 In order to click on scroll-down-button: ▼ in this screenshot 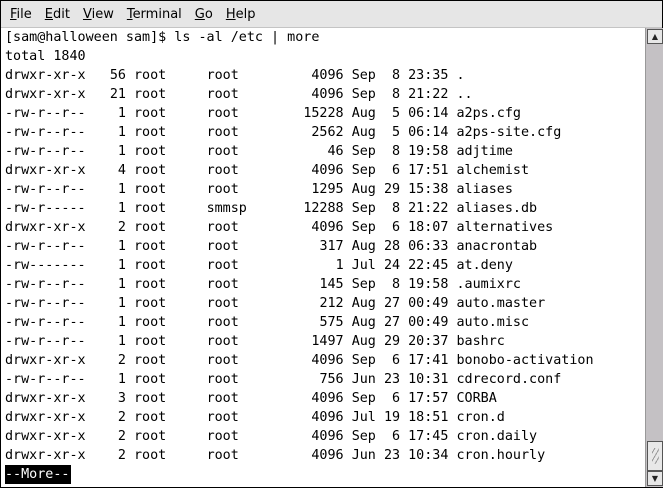, I will do `click(655, 478)`.